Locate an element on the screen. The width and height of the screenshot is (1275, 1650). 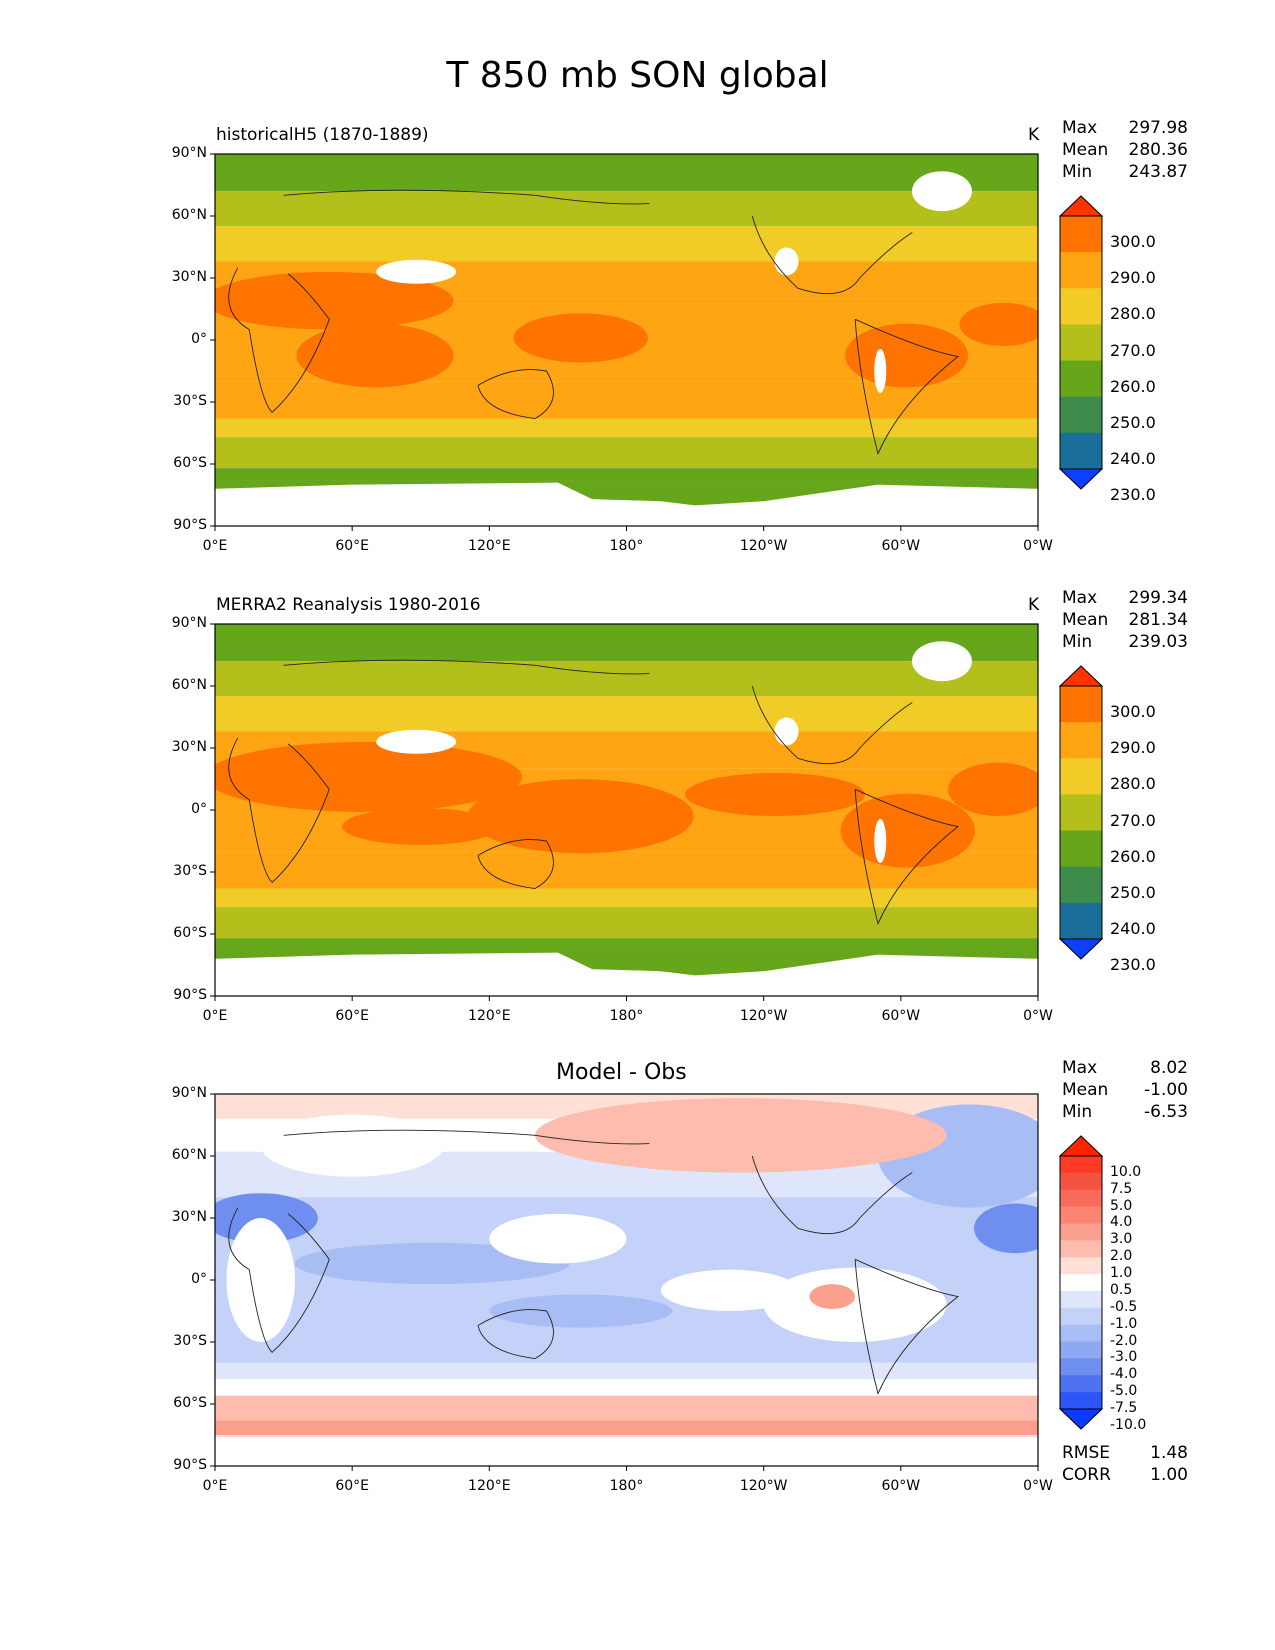
lon-tick-label: 120°W is located at coordinates (763, 546).